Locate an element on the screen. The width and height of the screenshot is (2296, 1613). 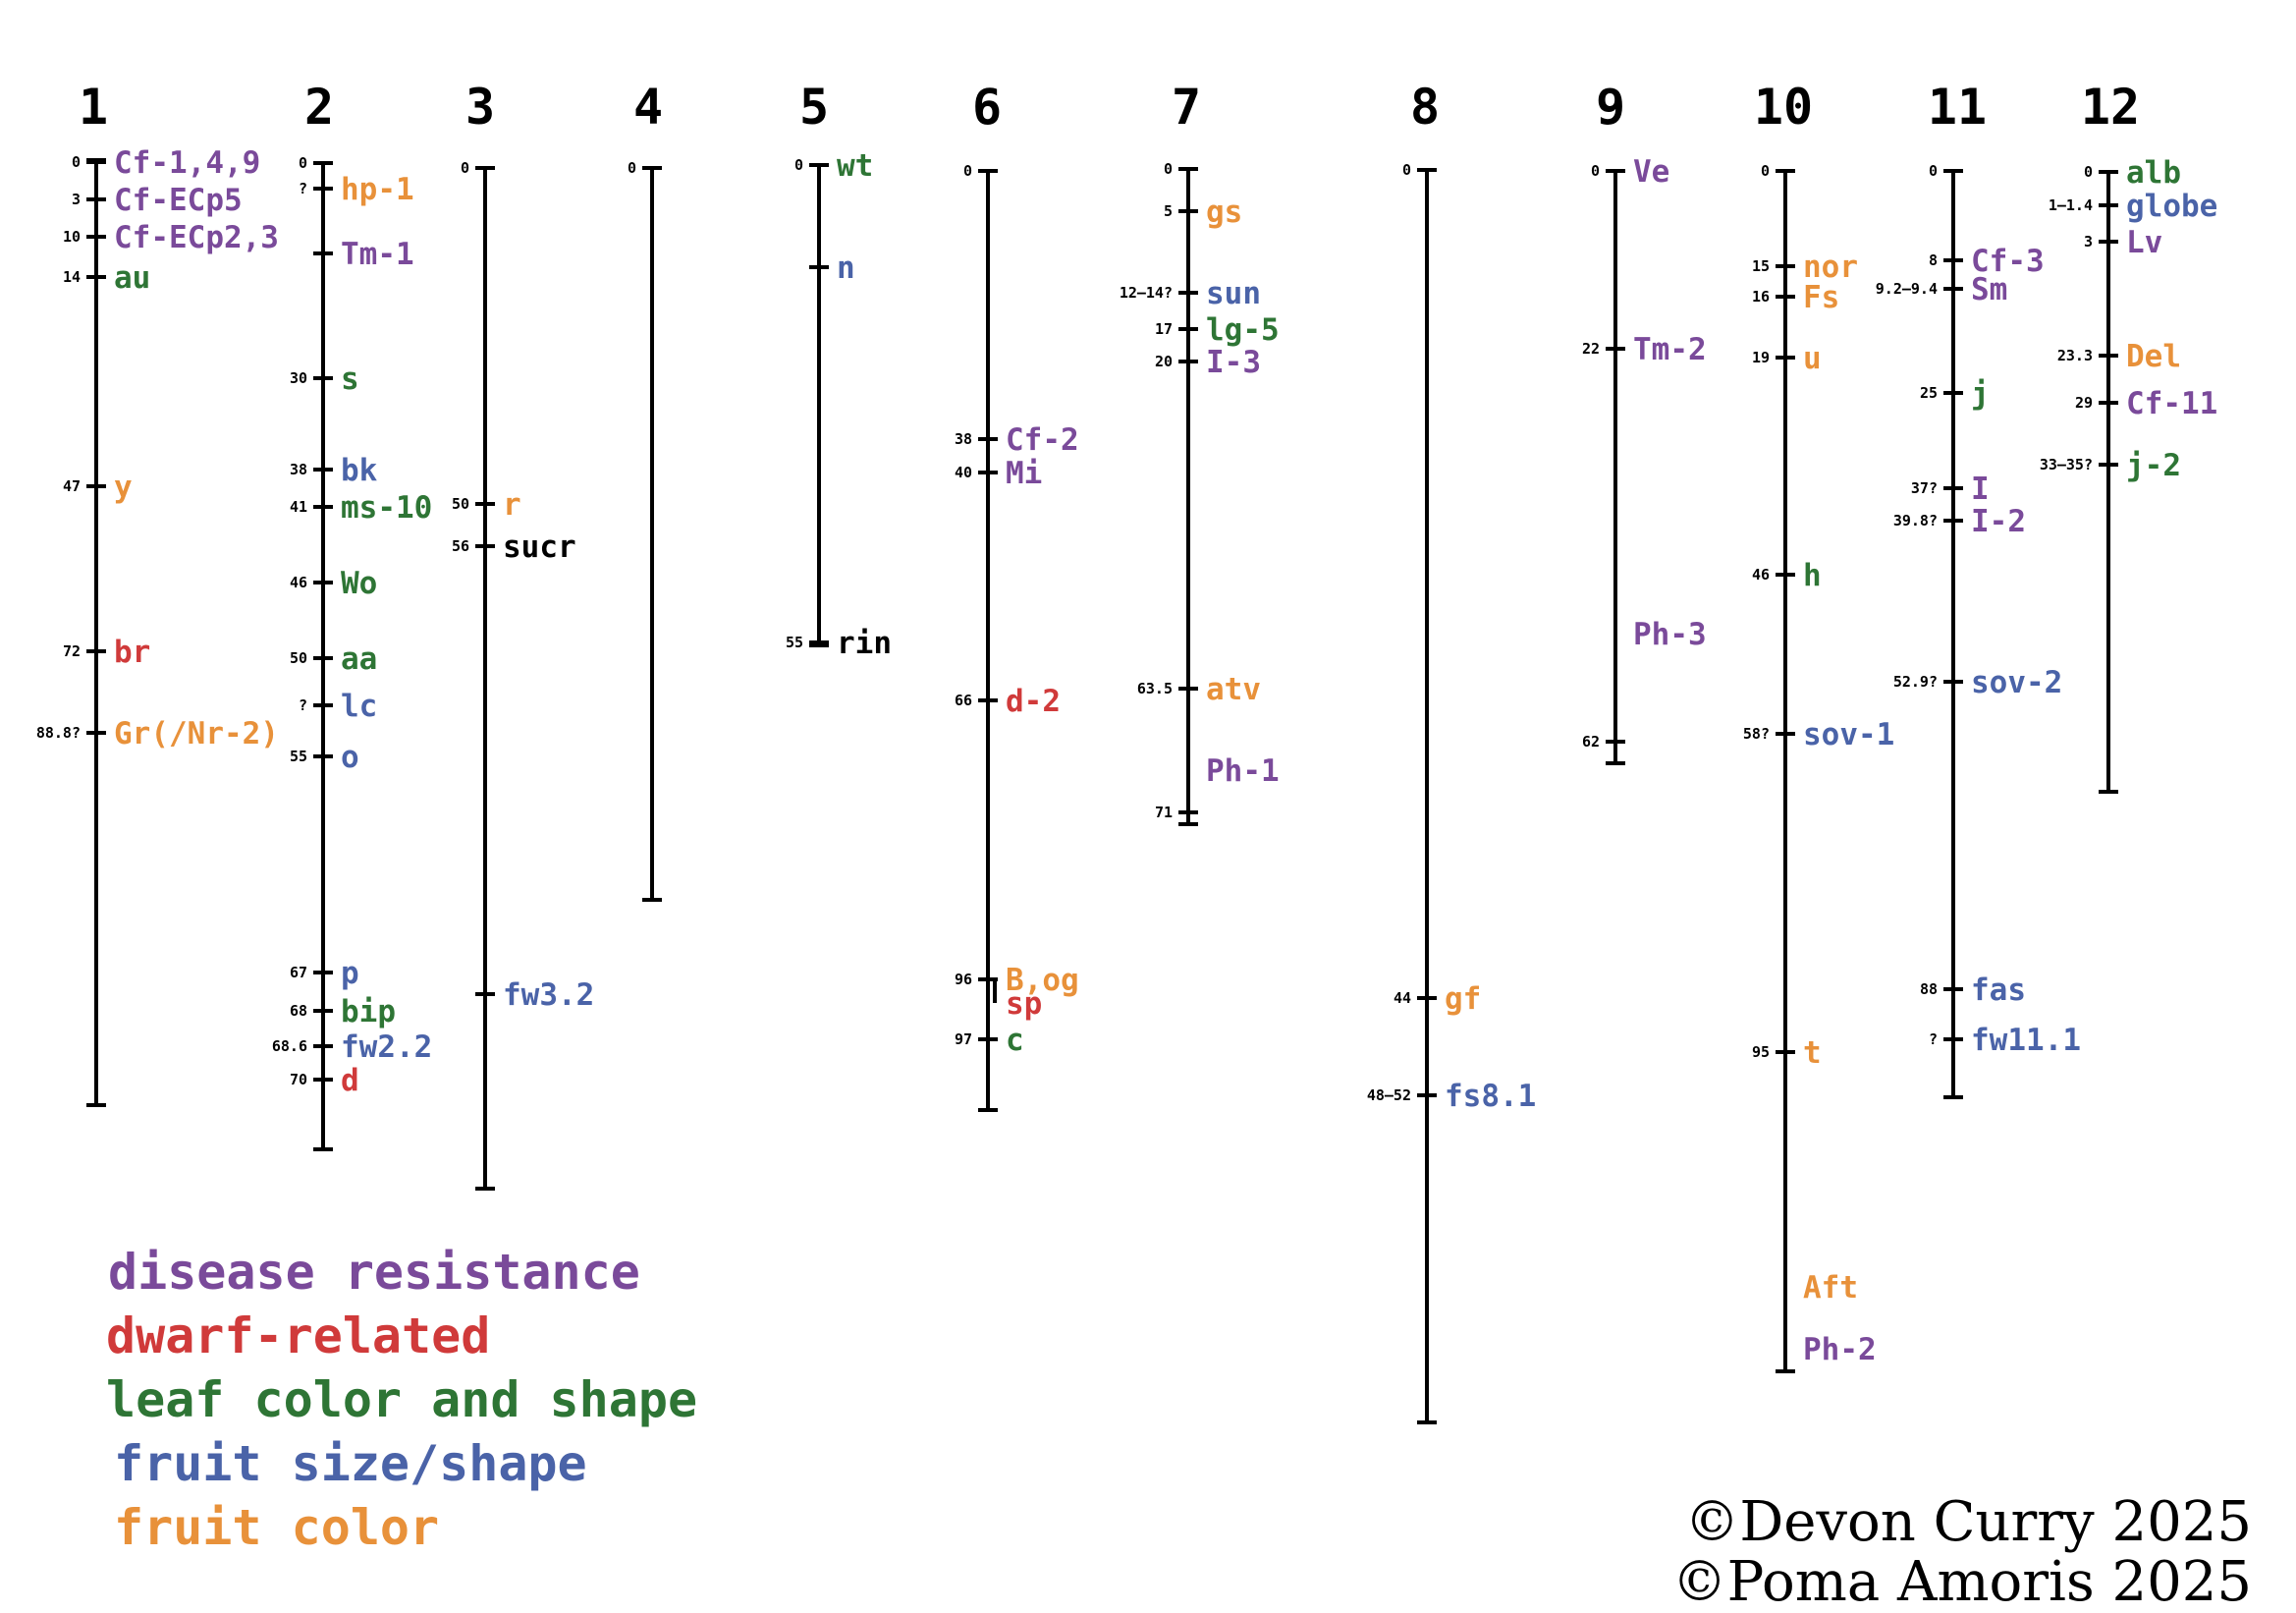
locus-position: 47 is located at coordinates (72, 486).